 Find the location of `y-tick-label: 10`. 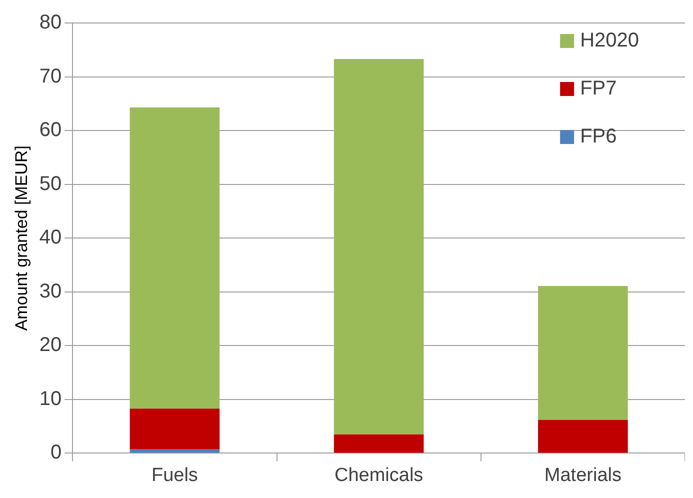

y-tick-label: 10 is located at coordinates (50, 399).